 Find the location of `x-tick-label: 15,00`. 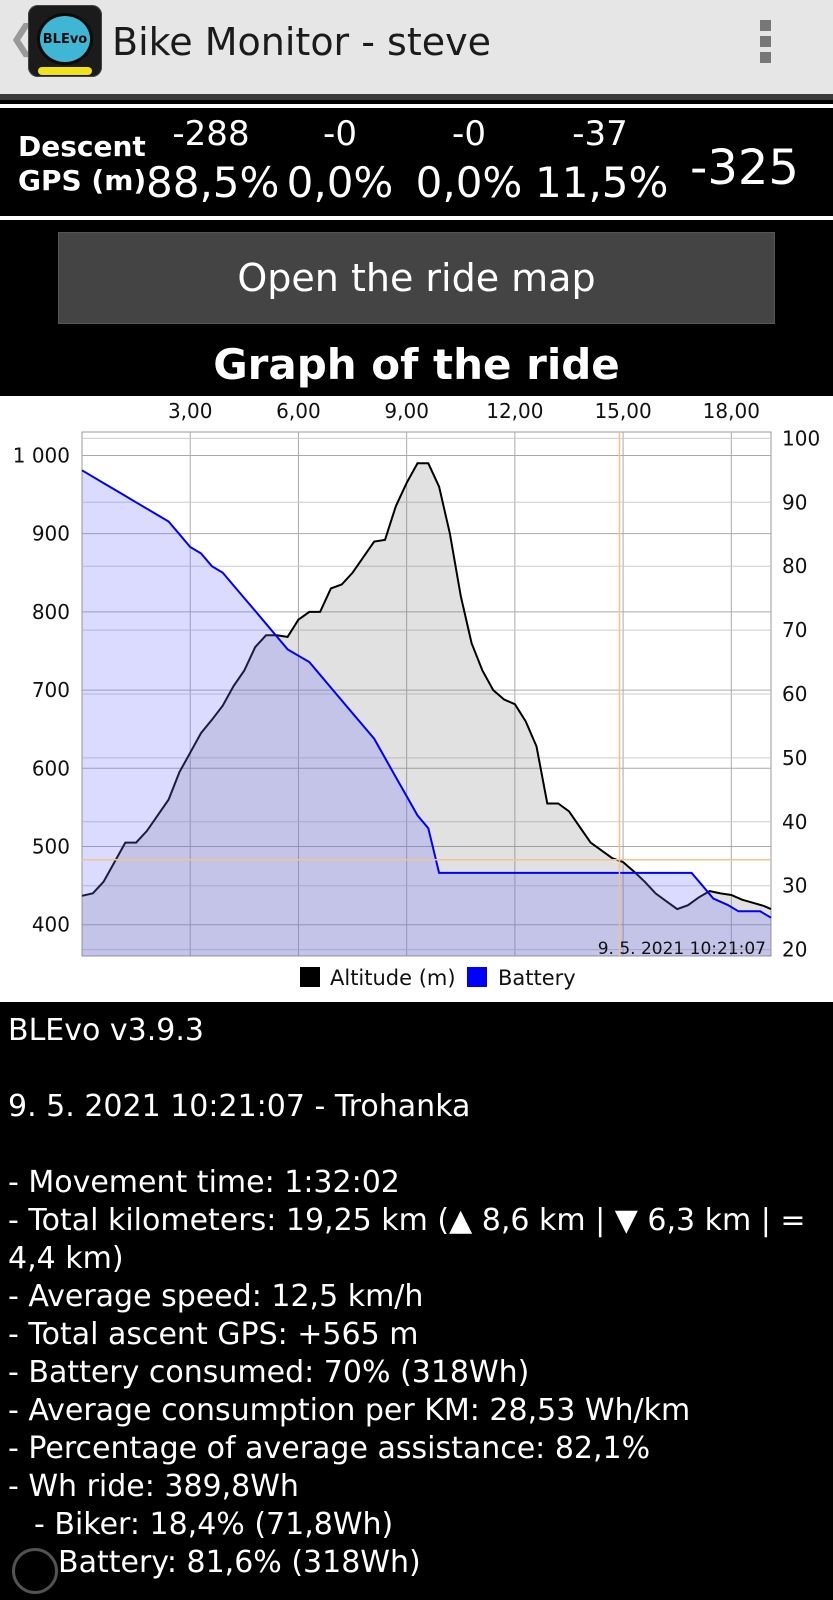

x-tick-label: 15,00 is located at coordinates (622, 411).